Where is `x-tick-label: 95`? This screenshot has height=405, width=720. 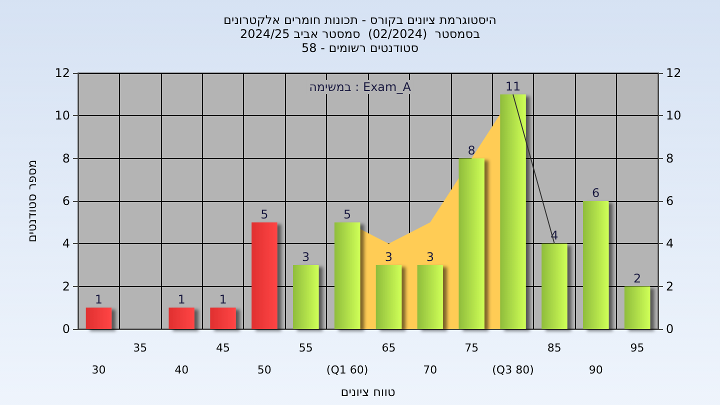
x-tick-label: 95 is located at coordinates (637, 348).